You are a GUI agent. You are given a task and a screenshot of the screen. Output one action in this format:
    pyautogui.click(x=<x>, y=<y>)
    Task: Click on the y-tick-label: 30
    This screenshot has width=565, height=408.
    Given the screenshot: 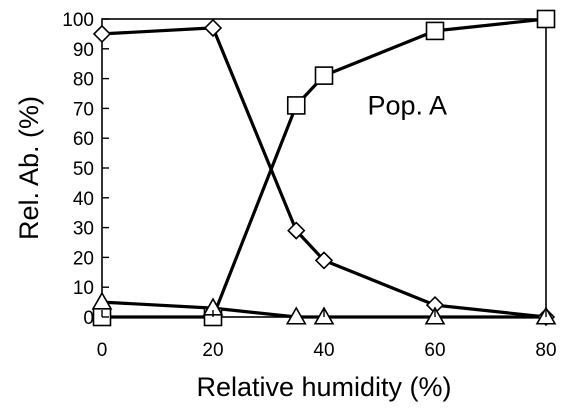 What is the action you would take?
    pyautogui.click(x=83, y=229)
    